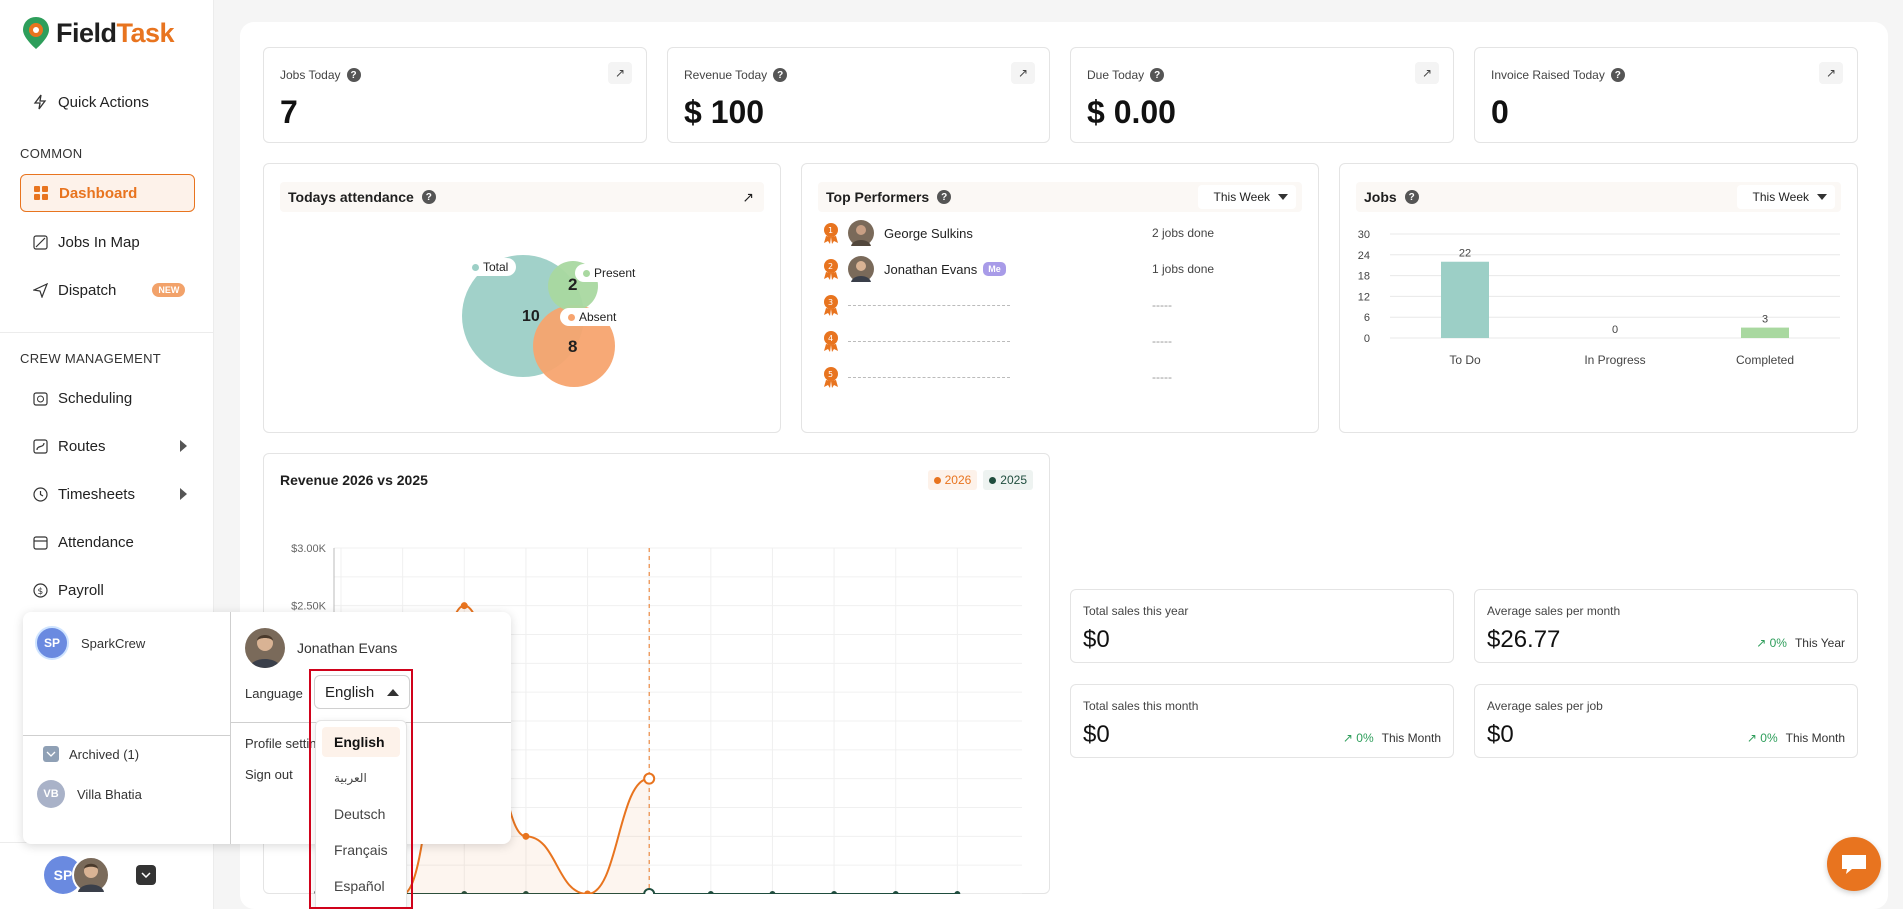  I want to click on card-delta: ↗ 0% This Month, so click(1391, 738).